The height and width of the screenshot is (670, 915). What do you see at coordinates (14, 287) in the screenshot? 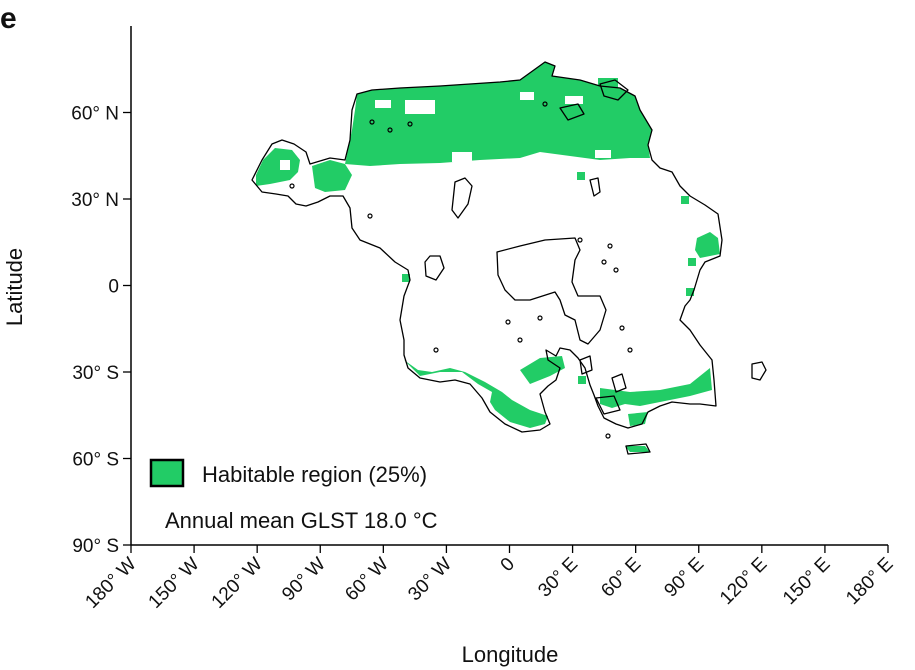
I see `y-axis-title: Latitude` at bounding box center [14, 287].